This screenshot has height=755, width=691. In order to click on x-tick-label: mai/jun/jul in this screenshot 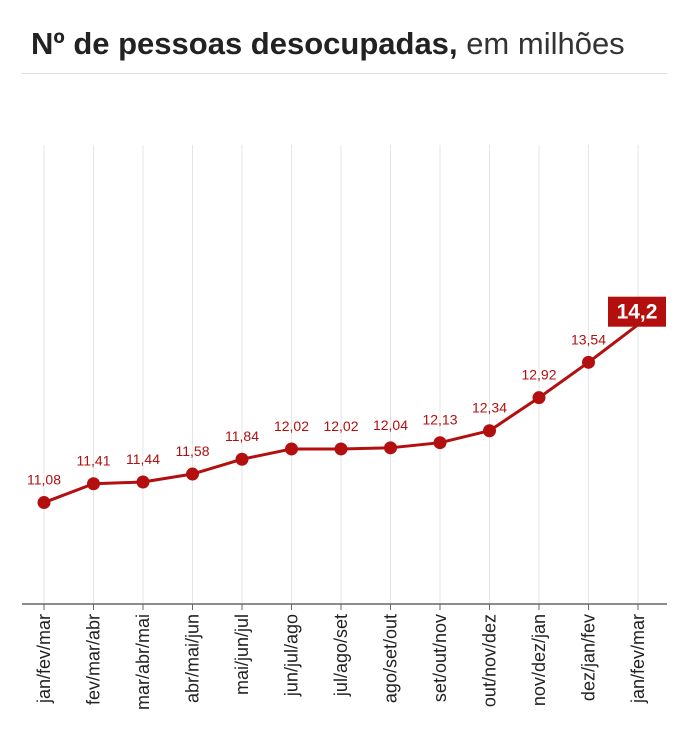, I will do `click(242, 654)`.